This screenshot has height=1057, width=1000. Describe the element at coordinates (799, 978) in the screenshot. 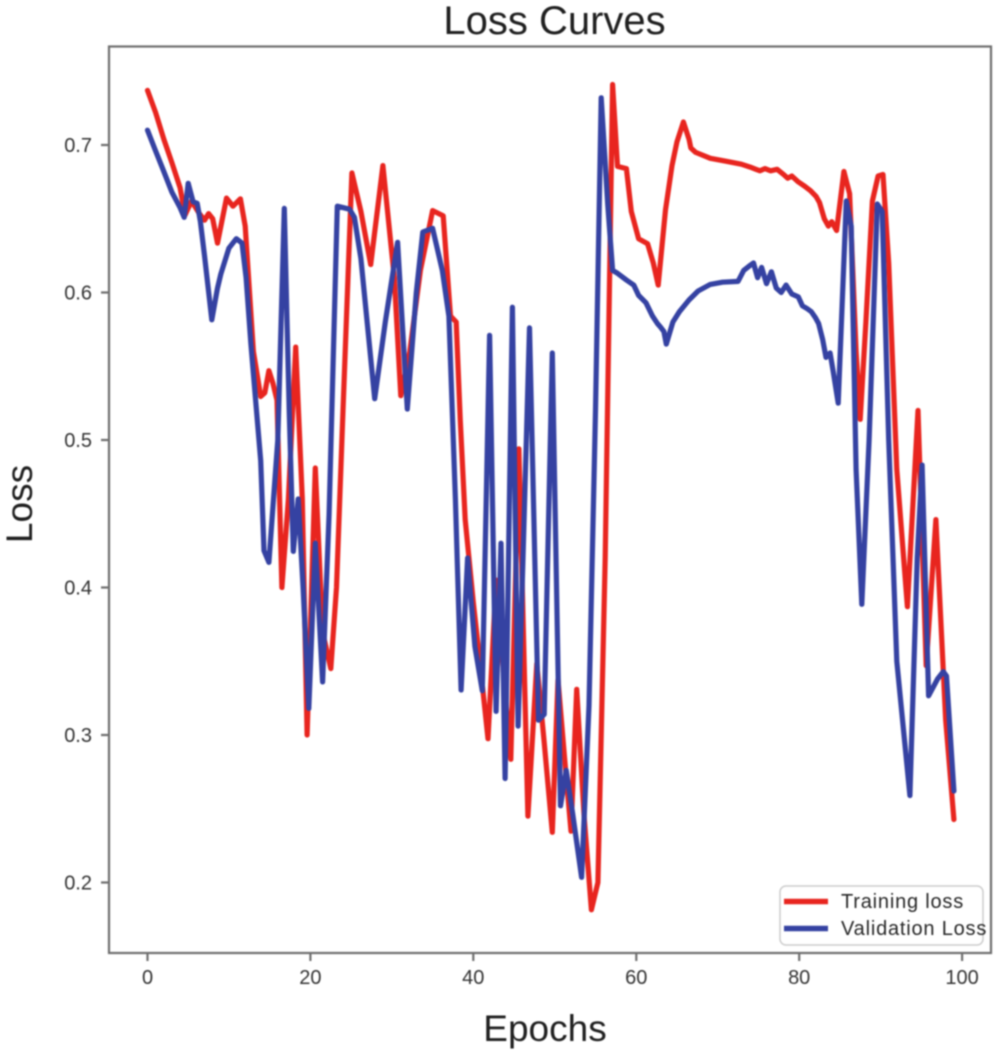

I see `svg-text: 80` at that location.